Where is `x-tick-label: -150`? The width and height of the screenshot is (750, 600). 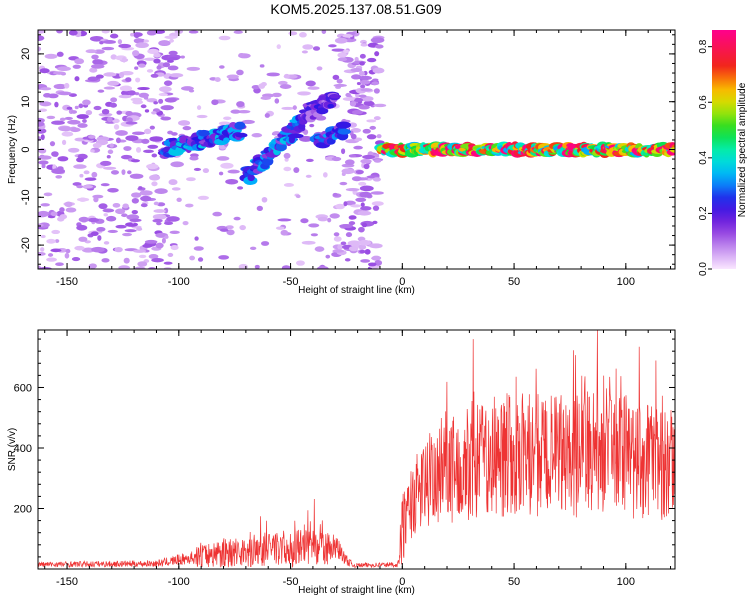
x-tick-label: -150 is located at coordinates (67, 582).